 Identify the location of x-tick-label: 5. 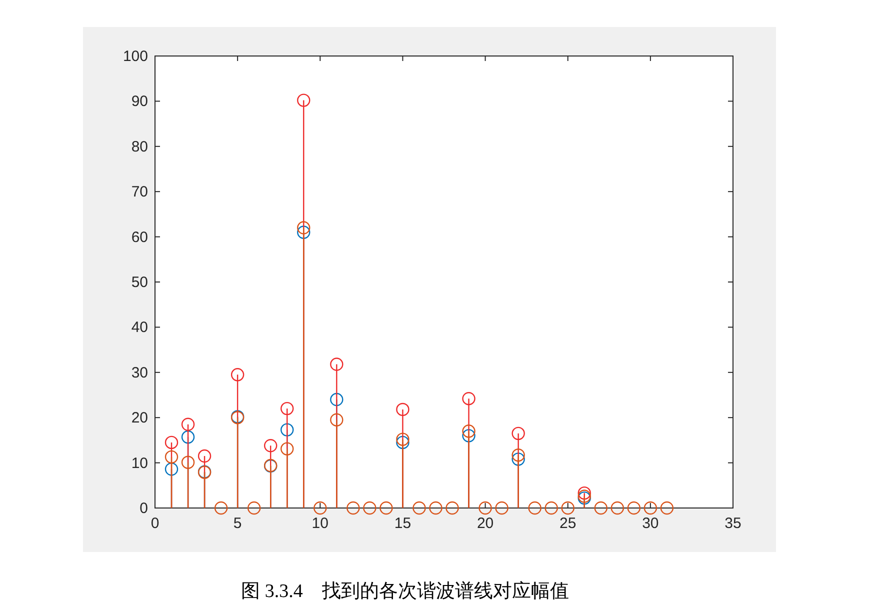
(237, 523).